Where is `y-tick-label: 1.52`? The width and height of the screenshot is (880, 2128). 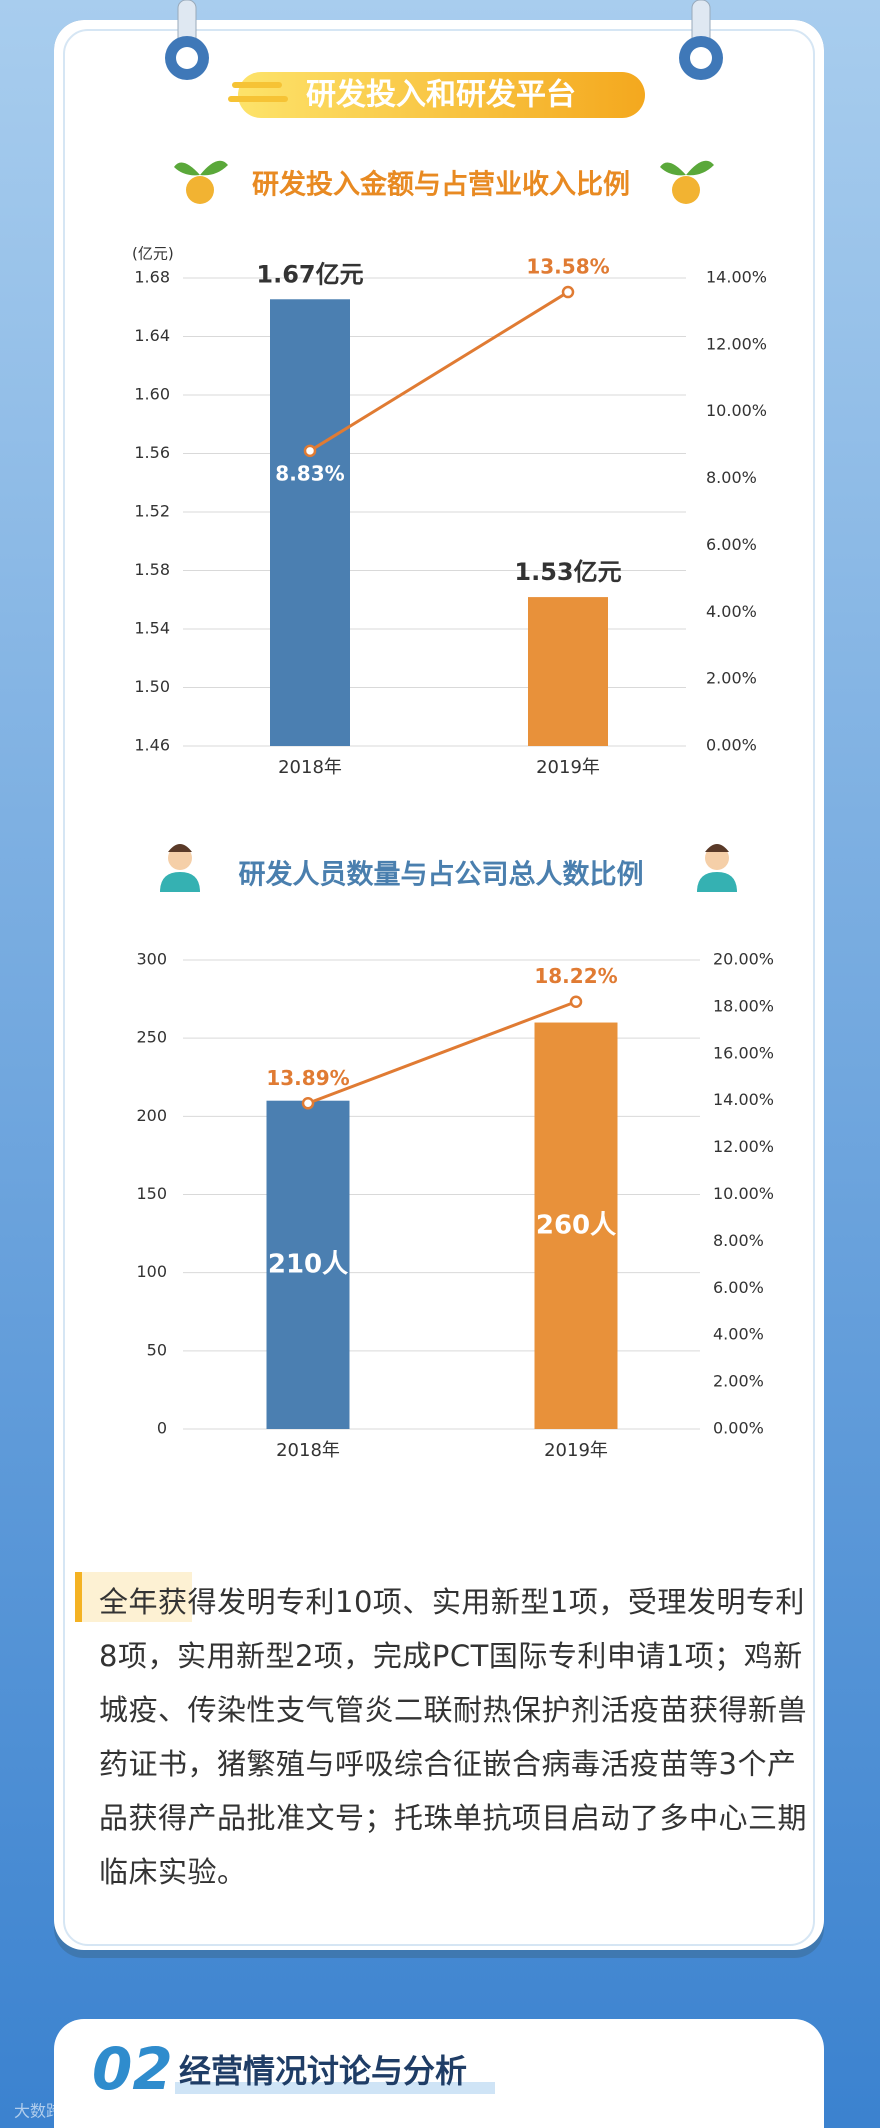 y-tick-label: 1.52 is located at coordinates (152, 511).